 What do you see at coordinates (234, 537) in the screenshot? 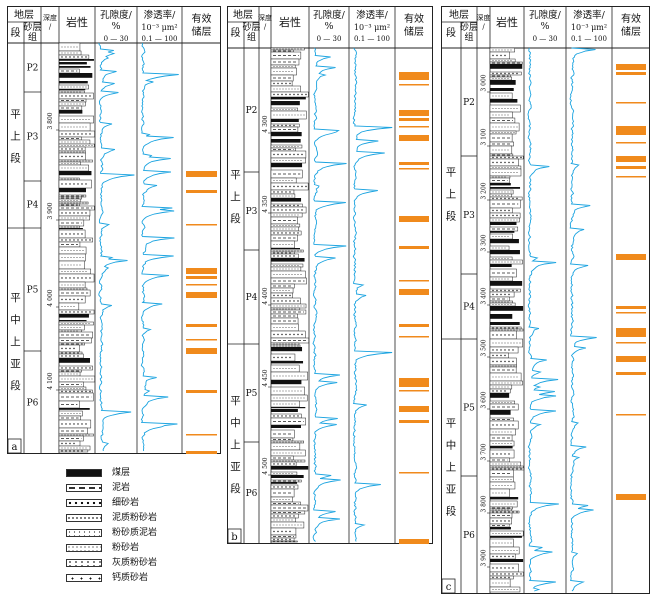
I see `panel-label: b` at bounding box center [234, 537].